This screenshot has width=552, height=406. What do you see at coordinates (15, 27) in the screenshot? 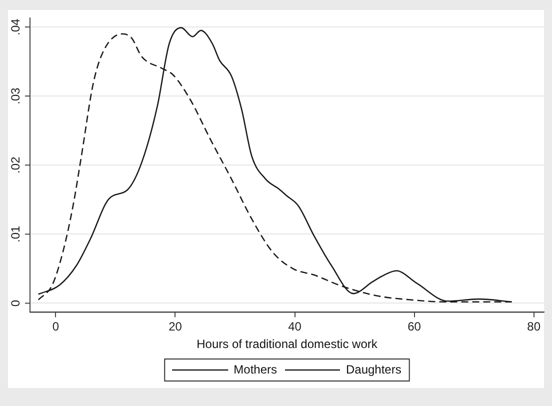
I see `y-tick-label: .04` at bounding box center [15, 27].